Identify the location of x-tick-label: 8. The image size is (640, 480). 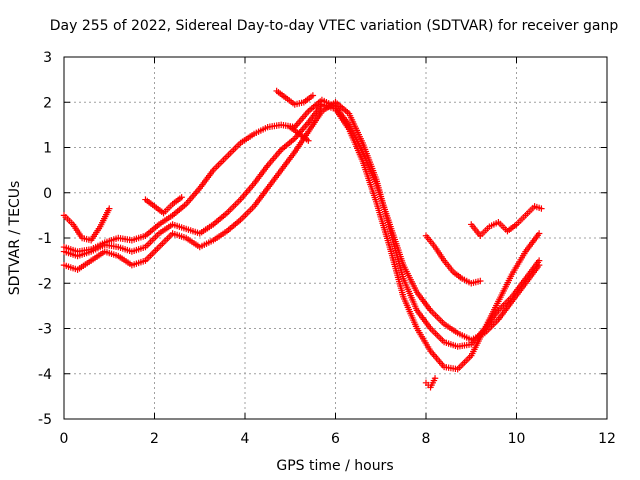
(426, 439).